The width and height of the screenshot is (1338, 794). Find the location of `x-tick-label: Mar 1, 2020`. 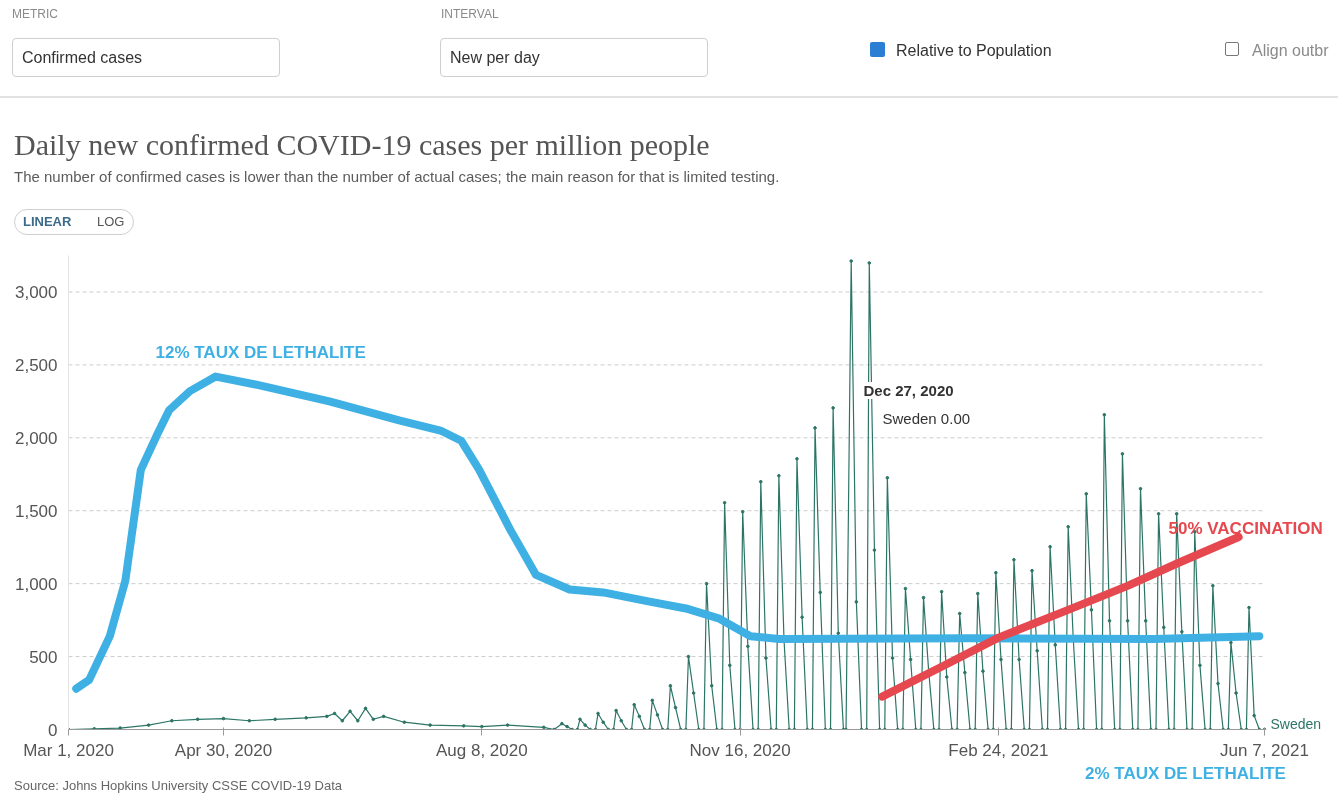

x-tick-label: Mar 1, 2020 is located at coordinates (68, 750).